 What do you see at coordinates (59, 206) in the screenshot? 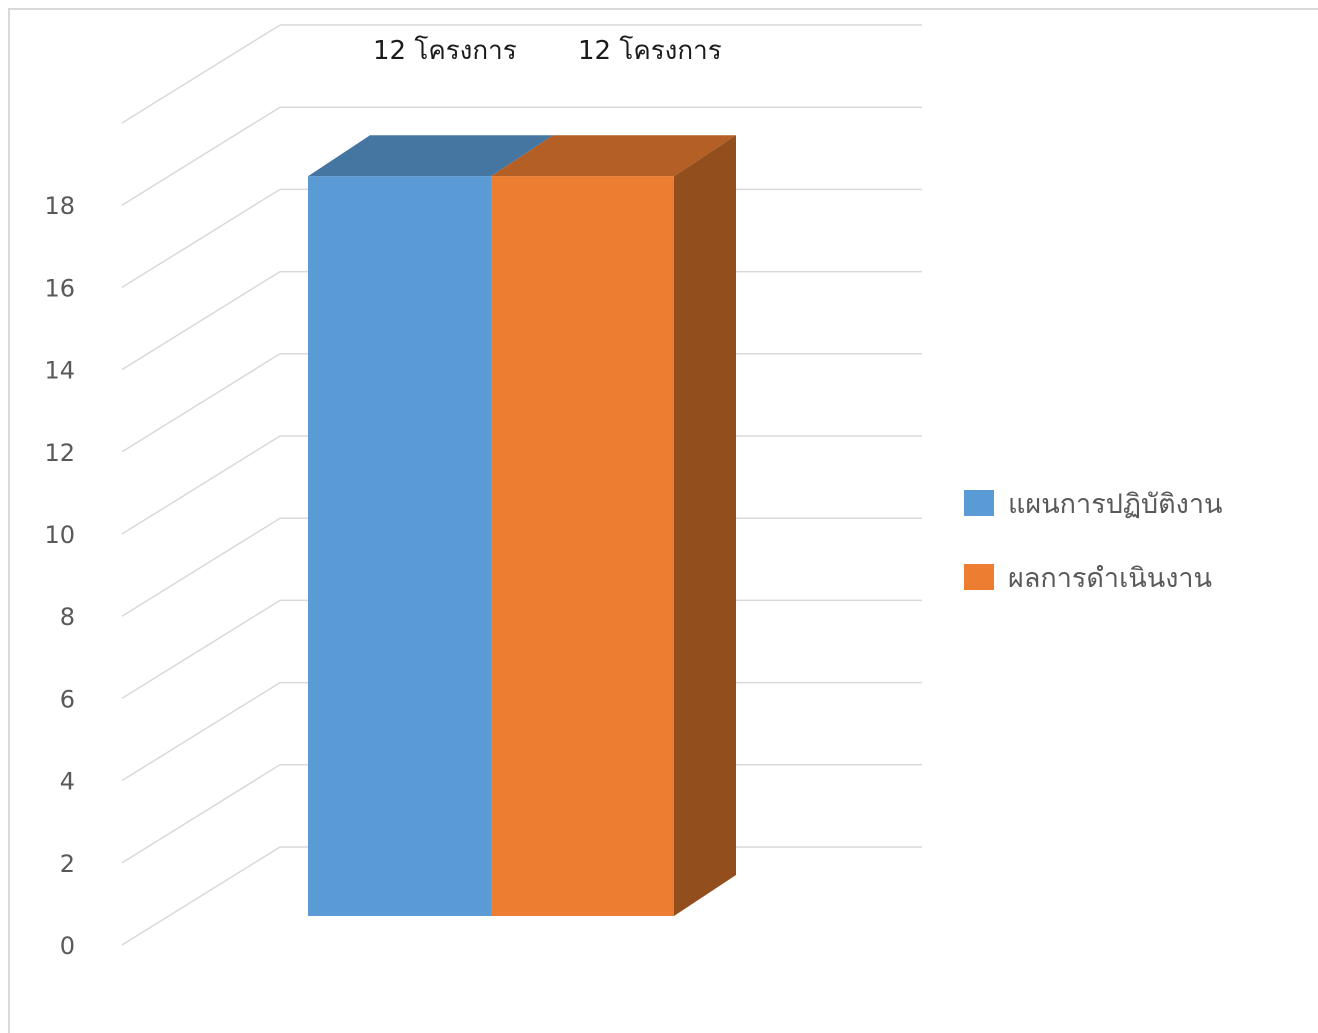
I see `y-tick-label: 18` at bounding box center [59, 206].